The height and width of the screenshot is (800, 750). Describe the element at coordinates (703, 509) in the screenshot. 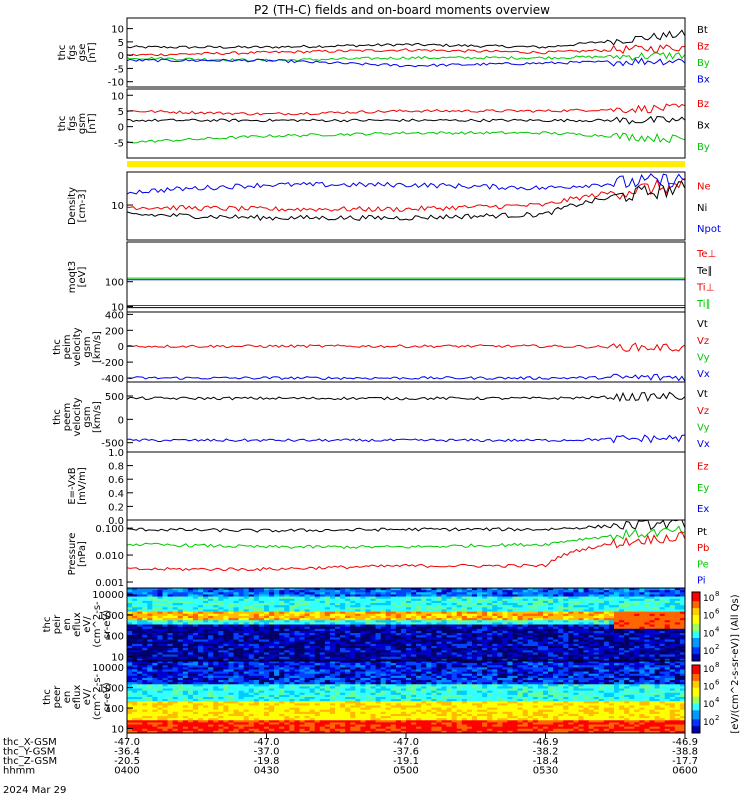

I see `legend-ex: Ex` at that location.